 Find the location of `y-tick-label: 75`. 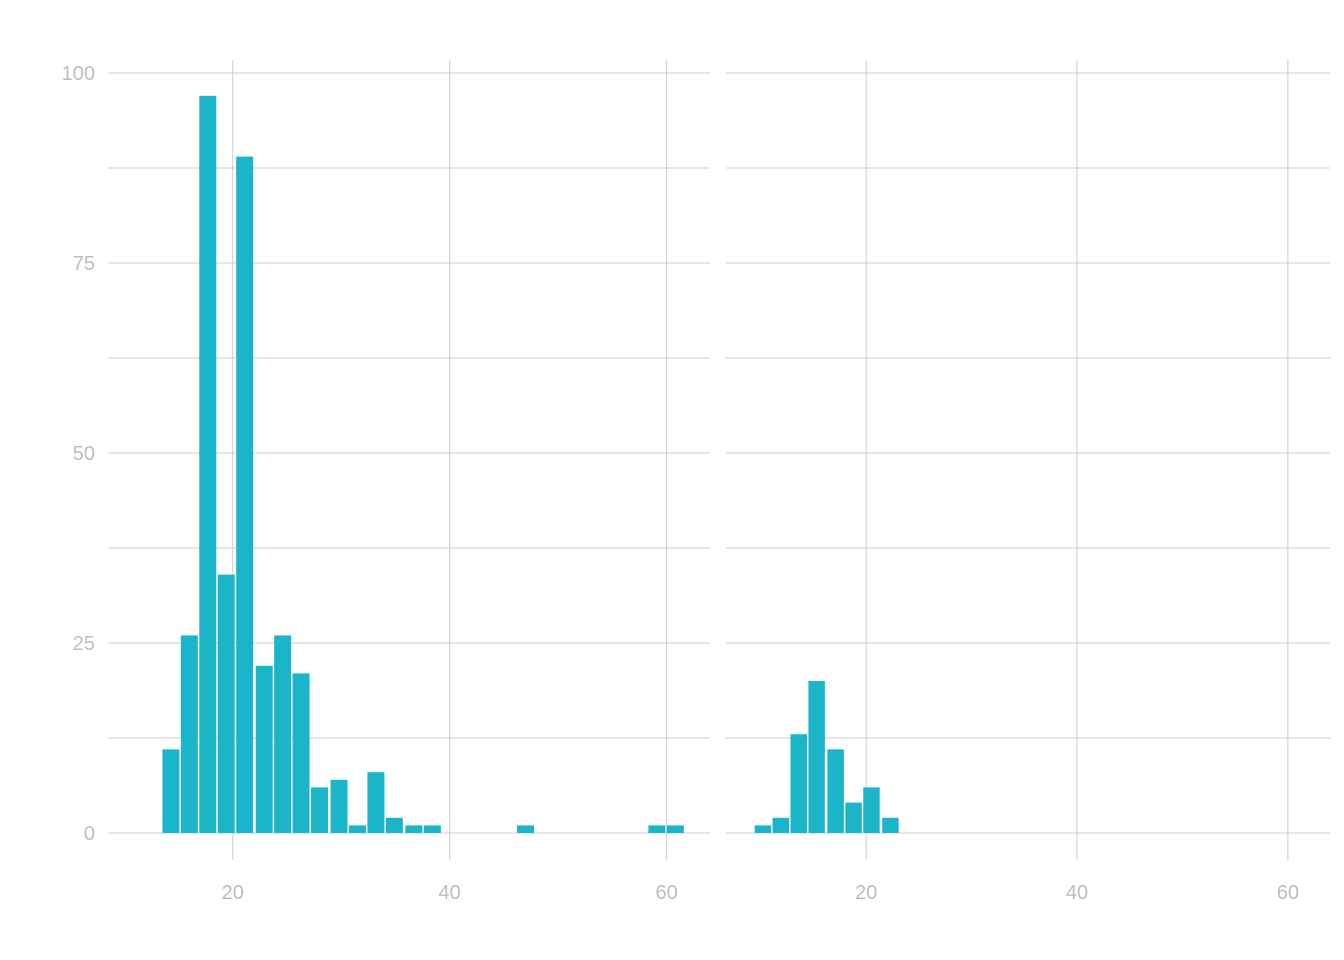

y-tick-label: 75 is located at coordinates (84, 264).